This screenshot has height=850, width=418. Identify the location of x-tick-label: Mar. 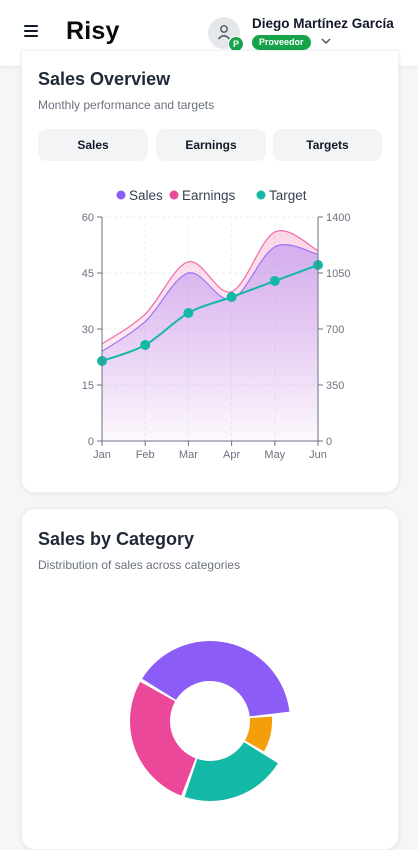
(188, 455).